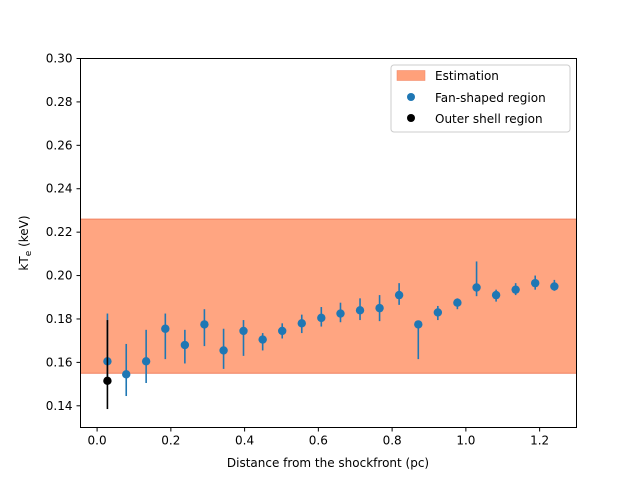 The height and width of the screenshot is (484, 640). I want to click on y-tick-label-6: 0.26, so click(59, 145).